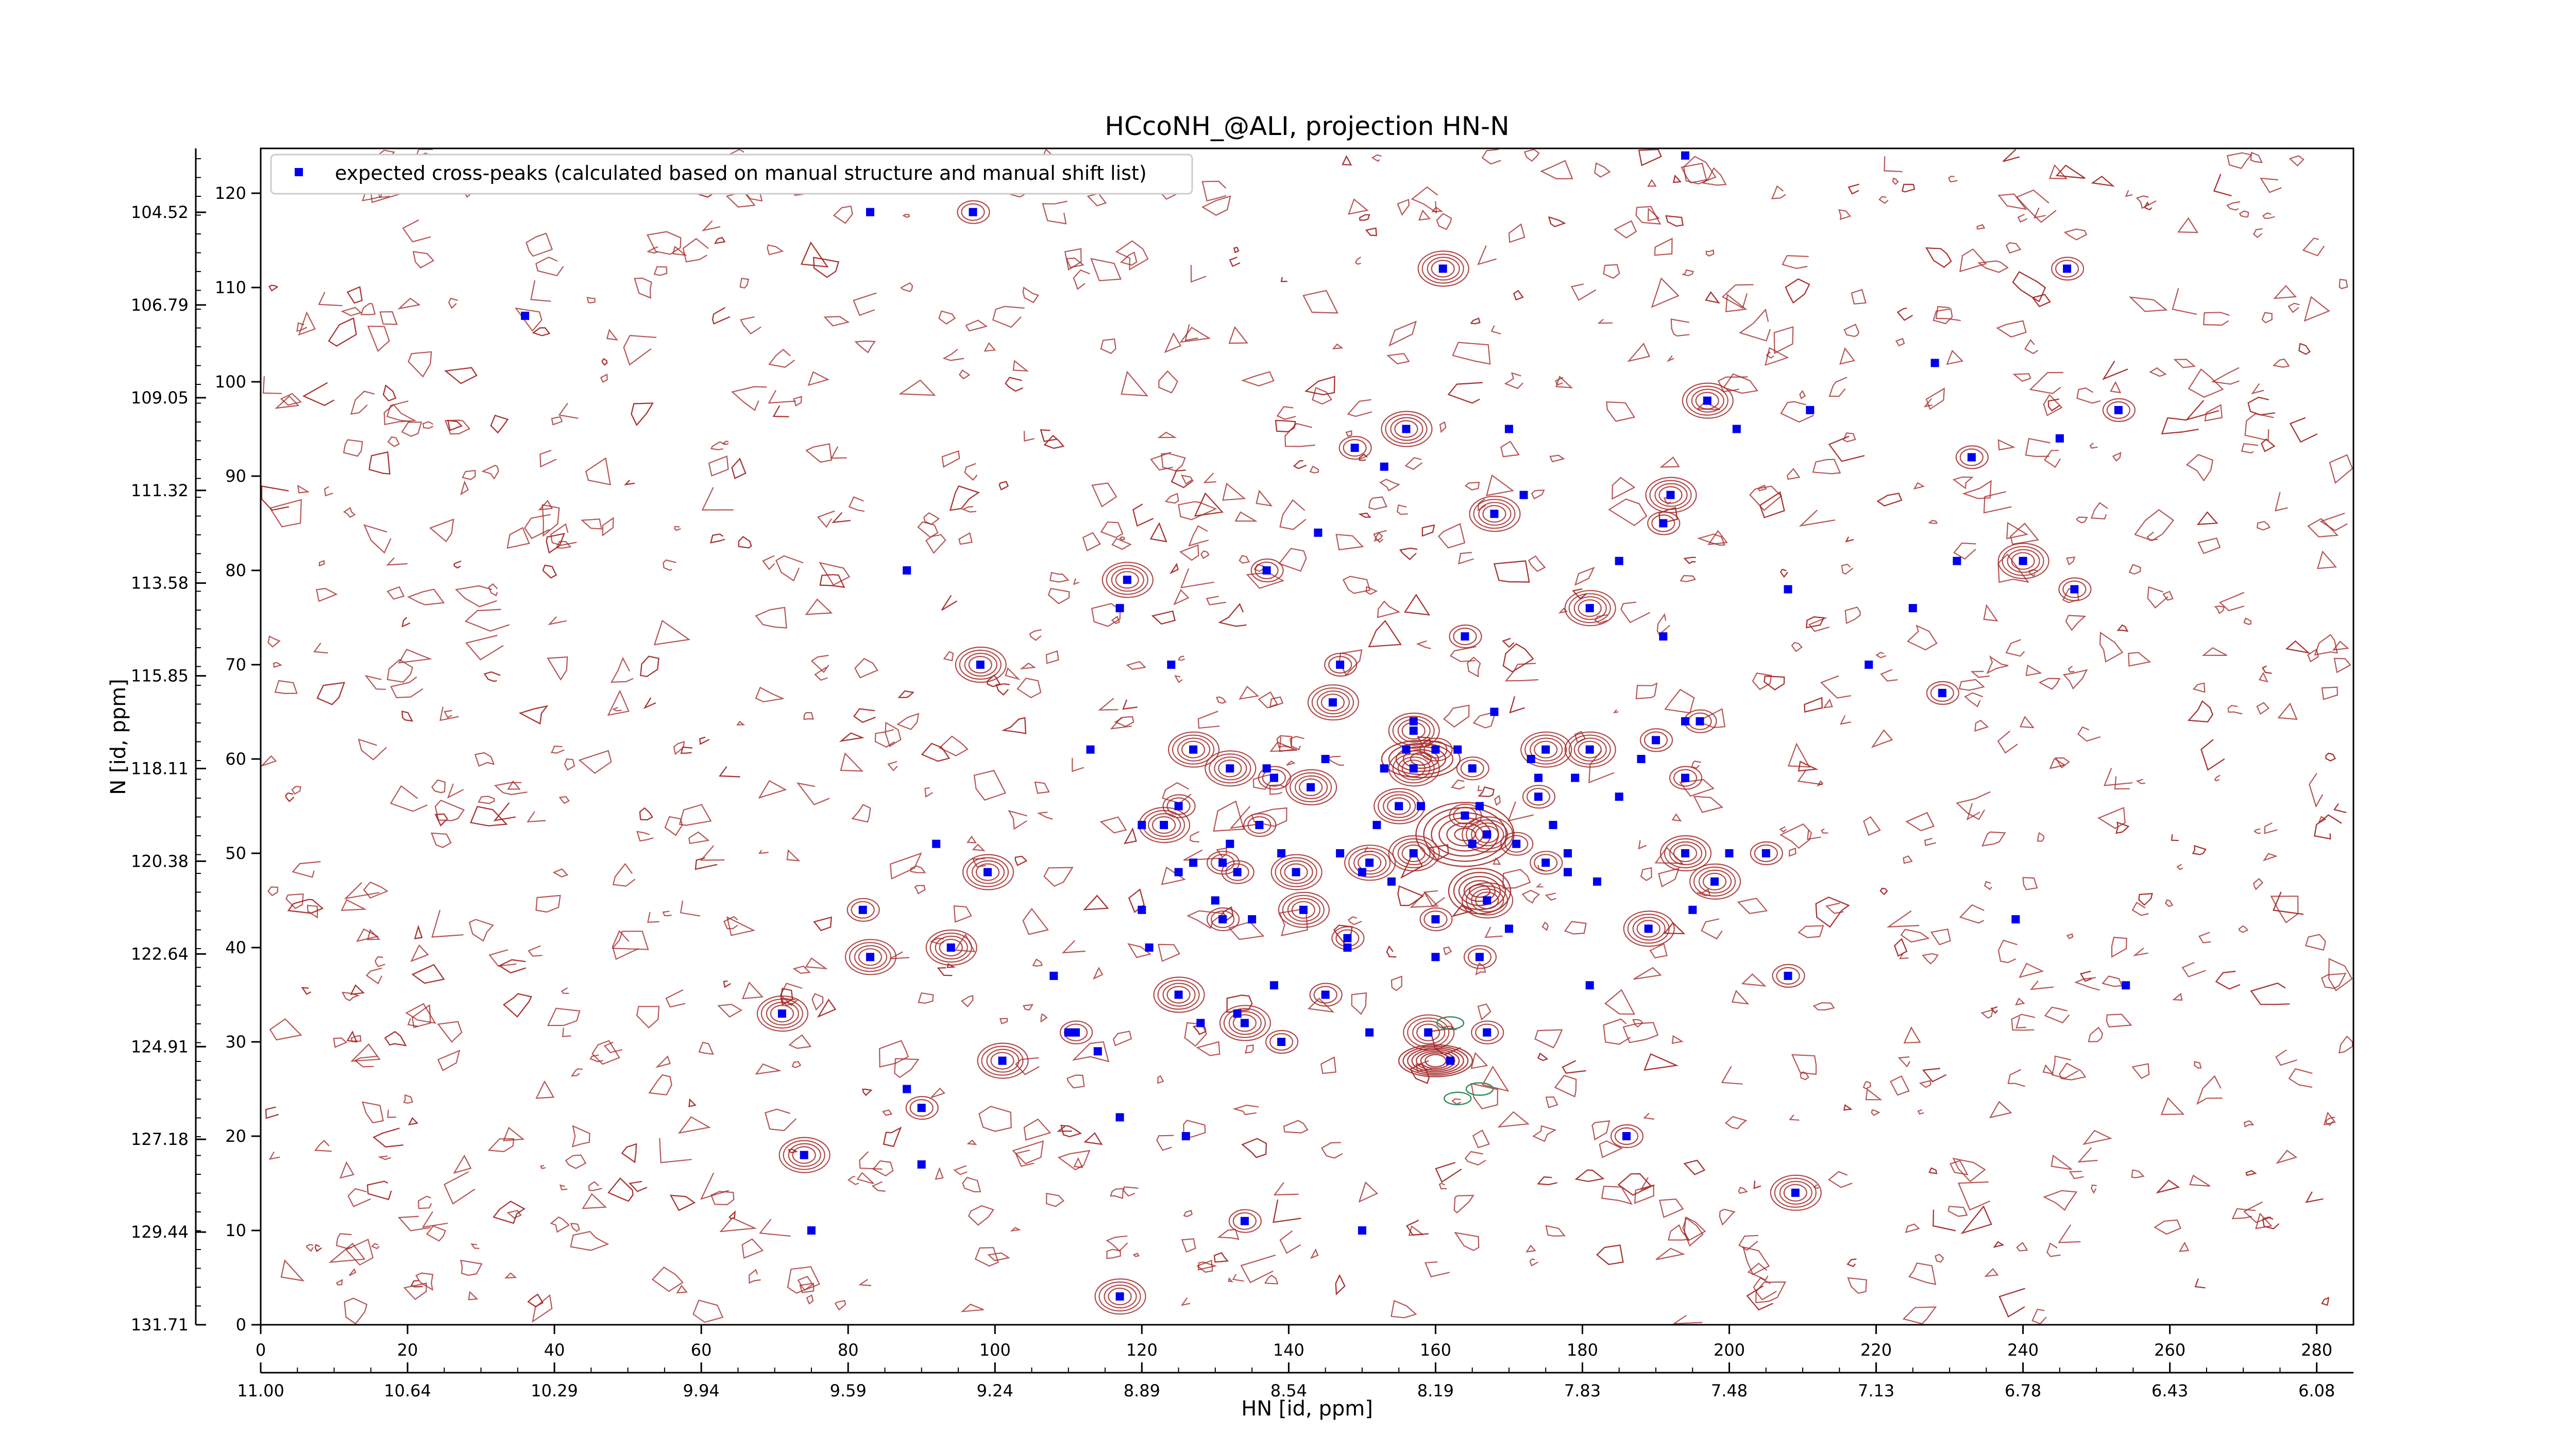 The width and height of the screenshot is (2576, 1451). What do you see at coordinates (2169, 1350) in the screenshot?
I see `x-tick-label: 260` at bounding box center [2169, 1350].